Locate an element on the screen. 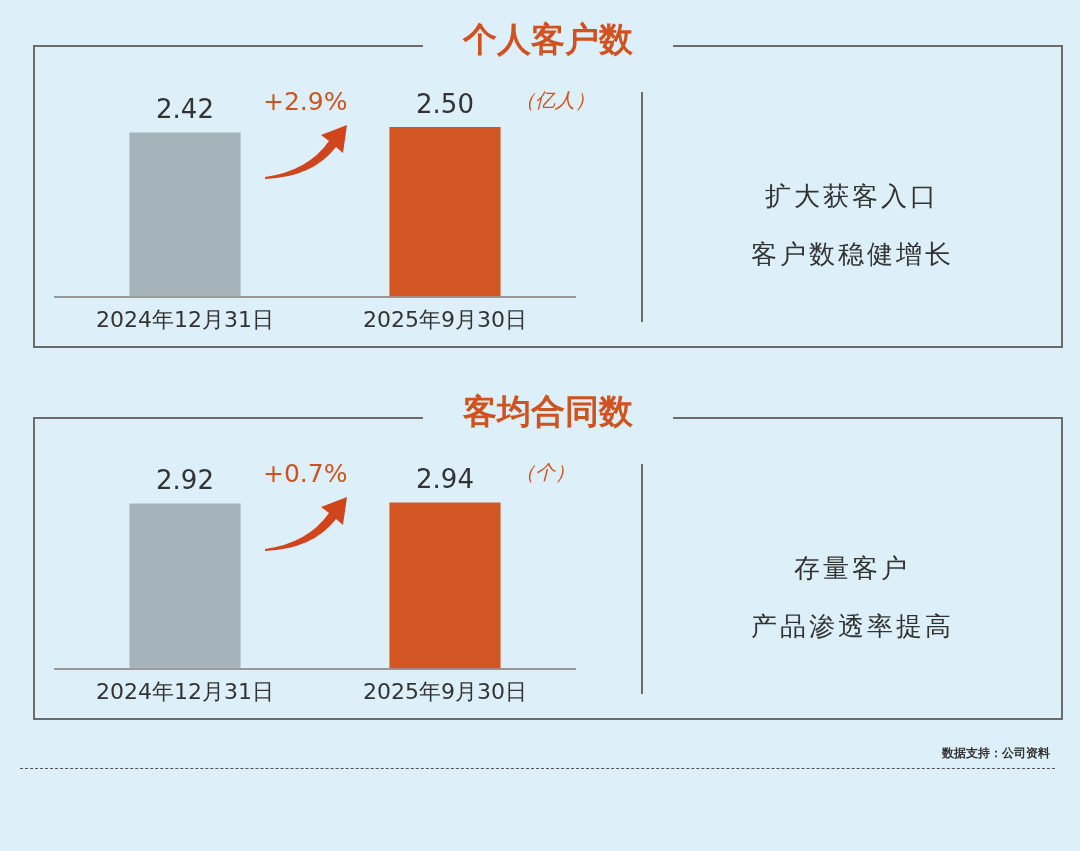  y-axis-title: （亿人） is located at coordinates (555, 100).